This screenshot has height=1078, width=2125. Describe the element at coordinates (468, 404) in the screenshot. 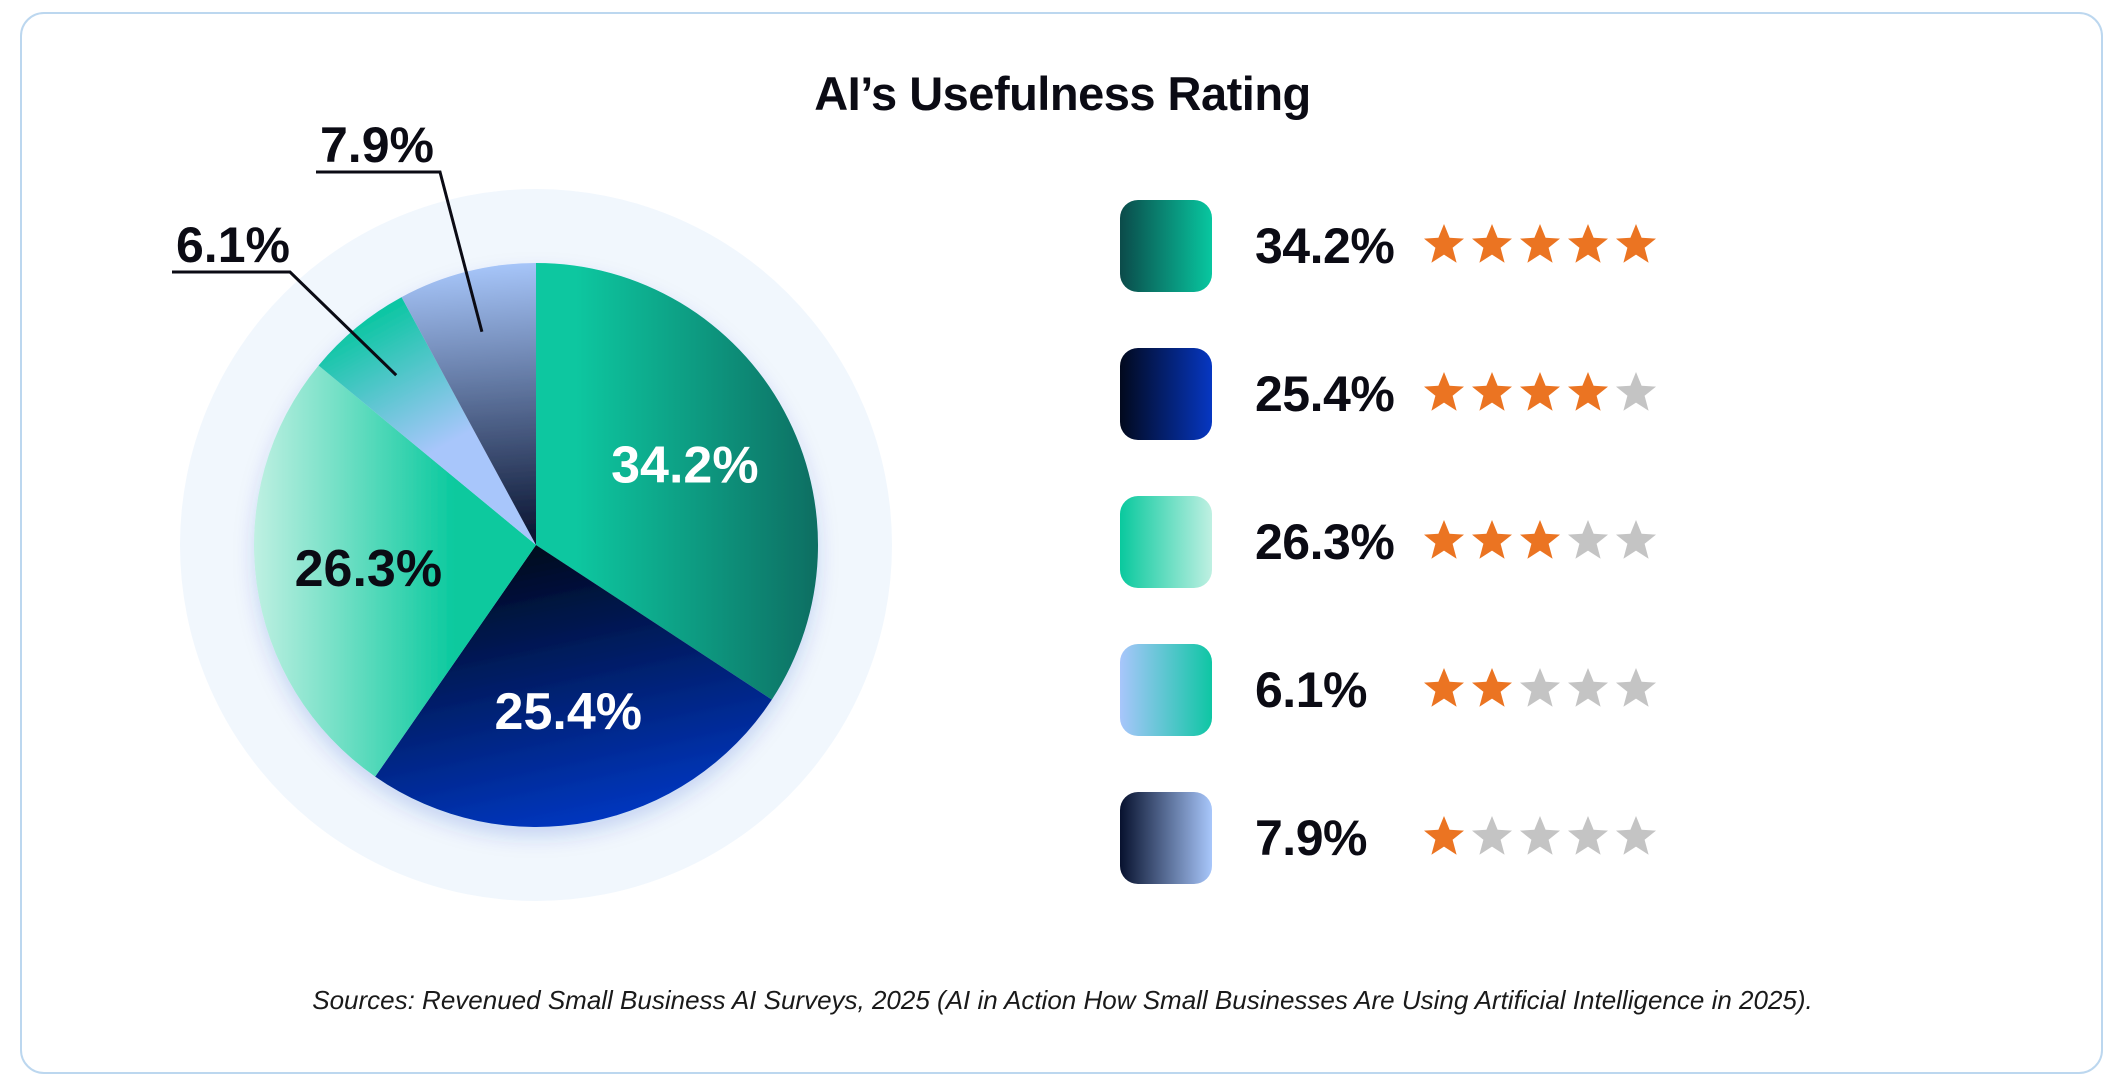

I see `pie-slice-7-9pct` at that location.